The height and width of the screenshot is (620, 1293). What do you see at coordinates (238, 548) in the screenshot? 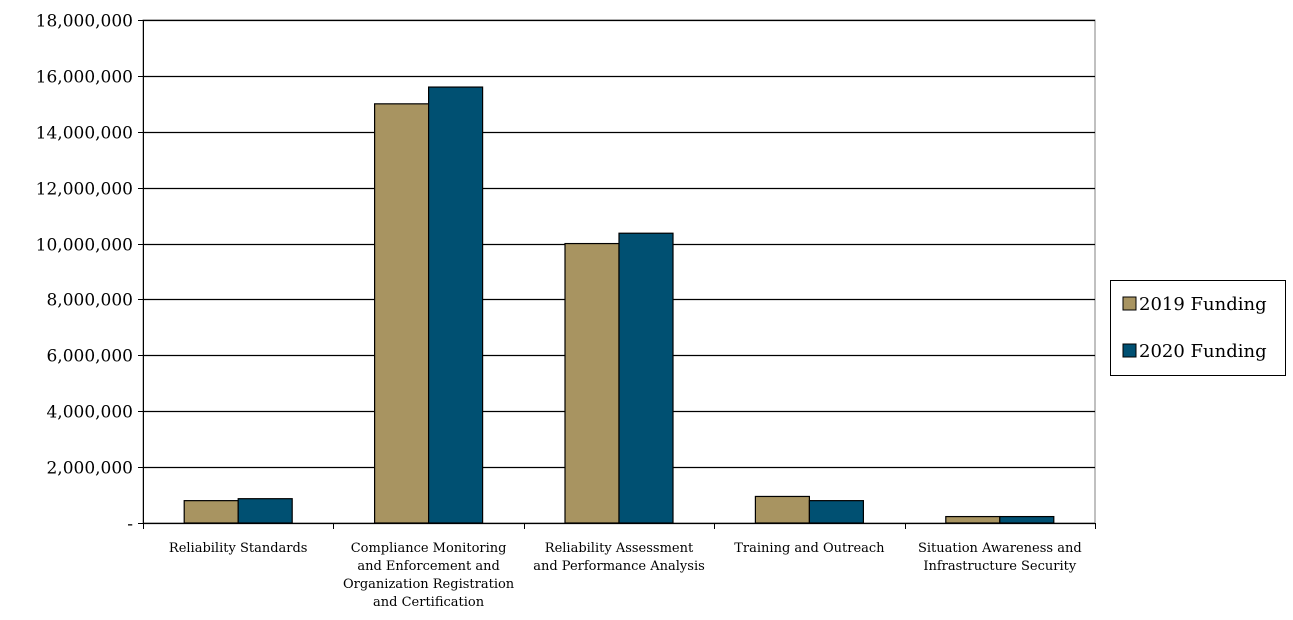
I see `x-tick-label: Reliability Standards` at bounding box center [238, 548].